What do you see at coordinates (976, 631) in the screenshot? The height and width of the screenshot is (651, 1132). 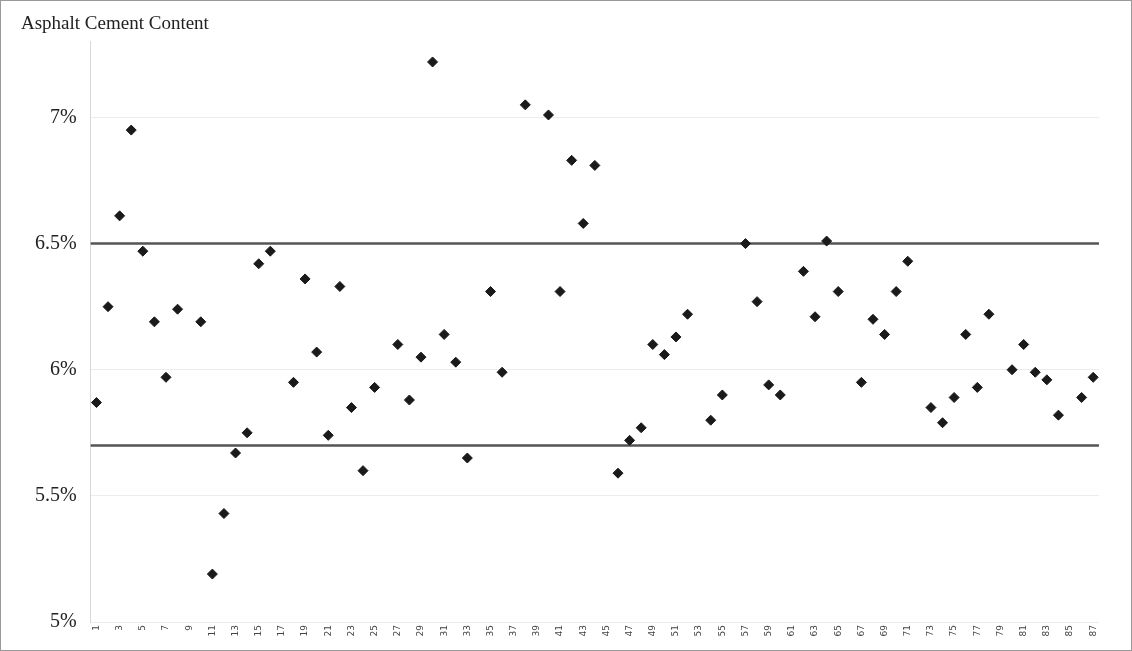 I see `x-tick-label: 77` at bounding box center [976, 631].